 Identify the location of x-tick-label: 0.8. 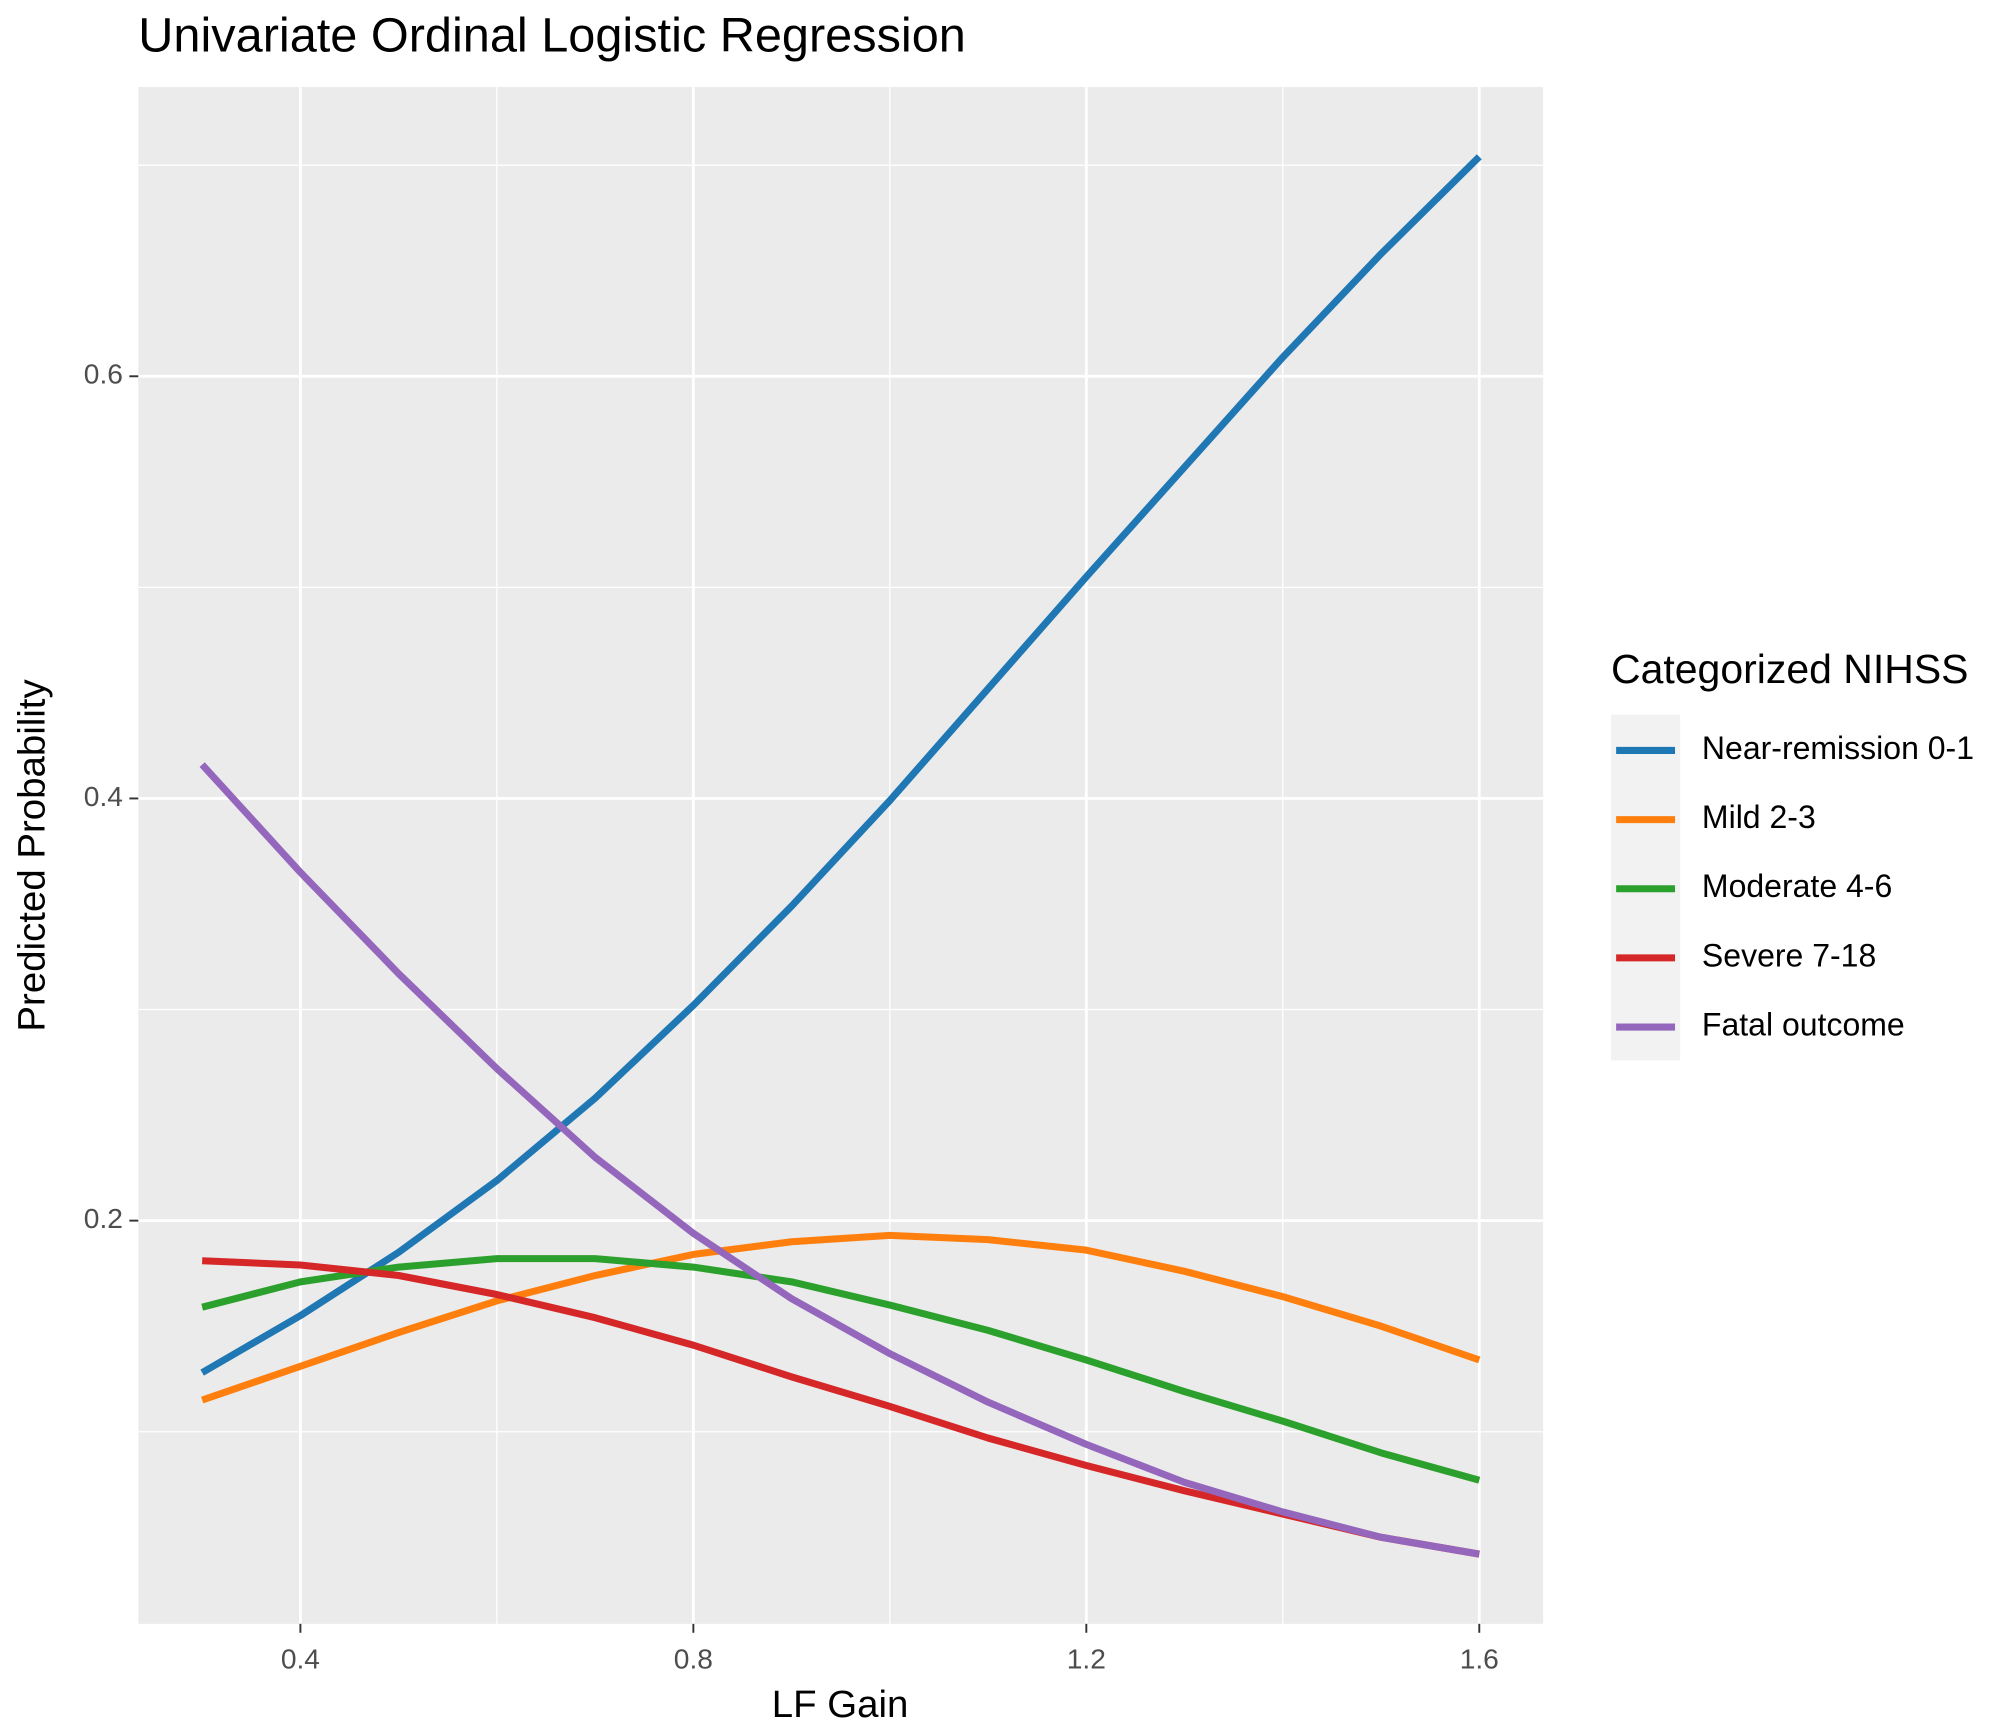
(693, 1658).